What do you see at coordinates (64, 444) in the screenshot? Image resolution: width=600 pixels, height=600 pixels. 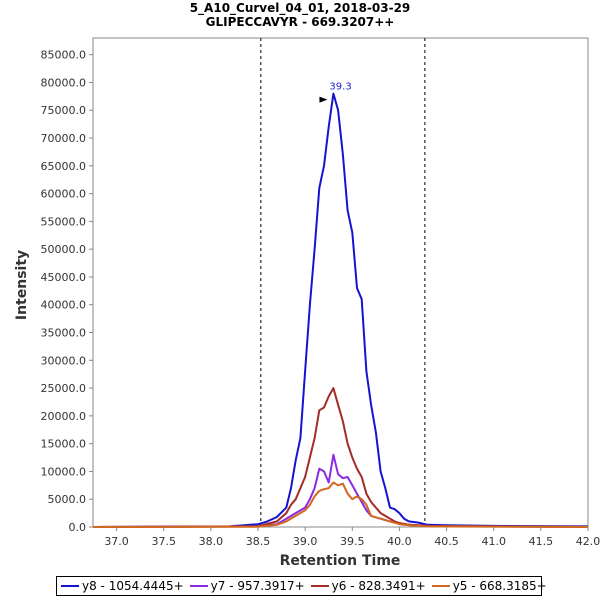 I see `y-tick-label: 15000.0` at bounding box center [64, 444].